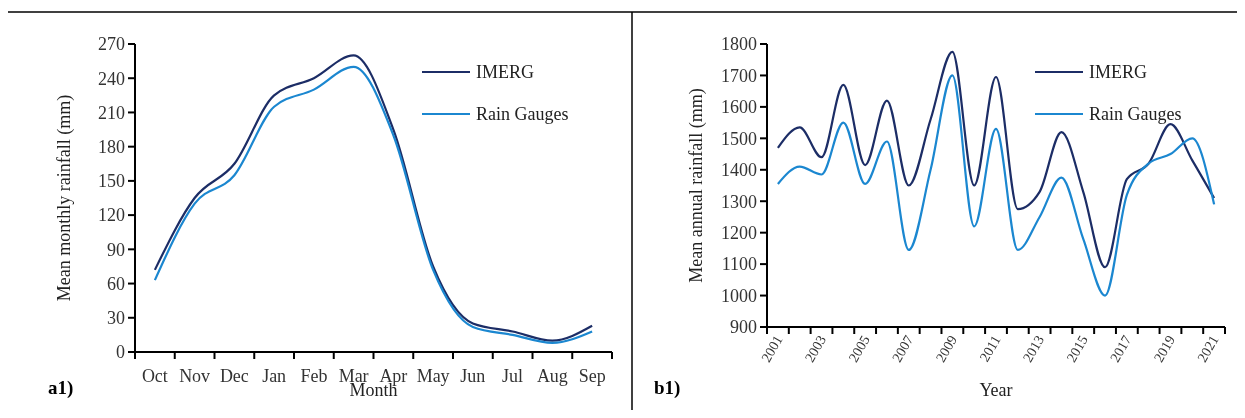 This screenshot has width=1245, height=418. I want to click on y-tick-label: 1700, so click(739, 75).